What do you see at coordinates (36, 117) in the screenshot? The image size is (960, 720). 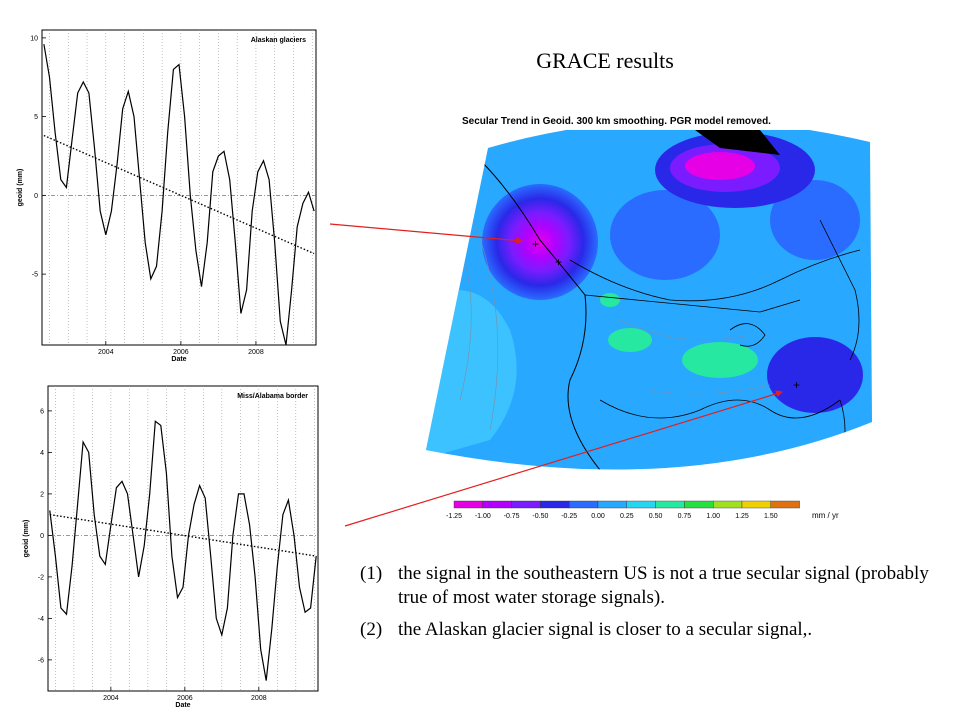 I see `y-tick-label: 5` at bounding box center [36, 117].